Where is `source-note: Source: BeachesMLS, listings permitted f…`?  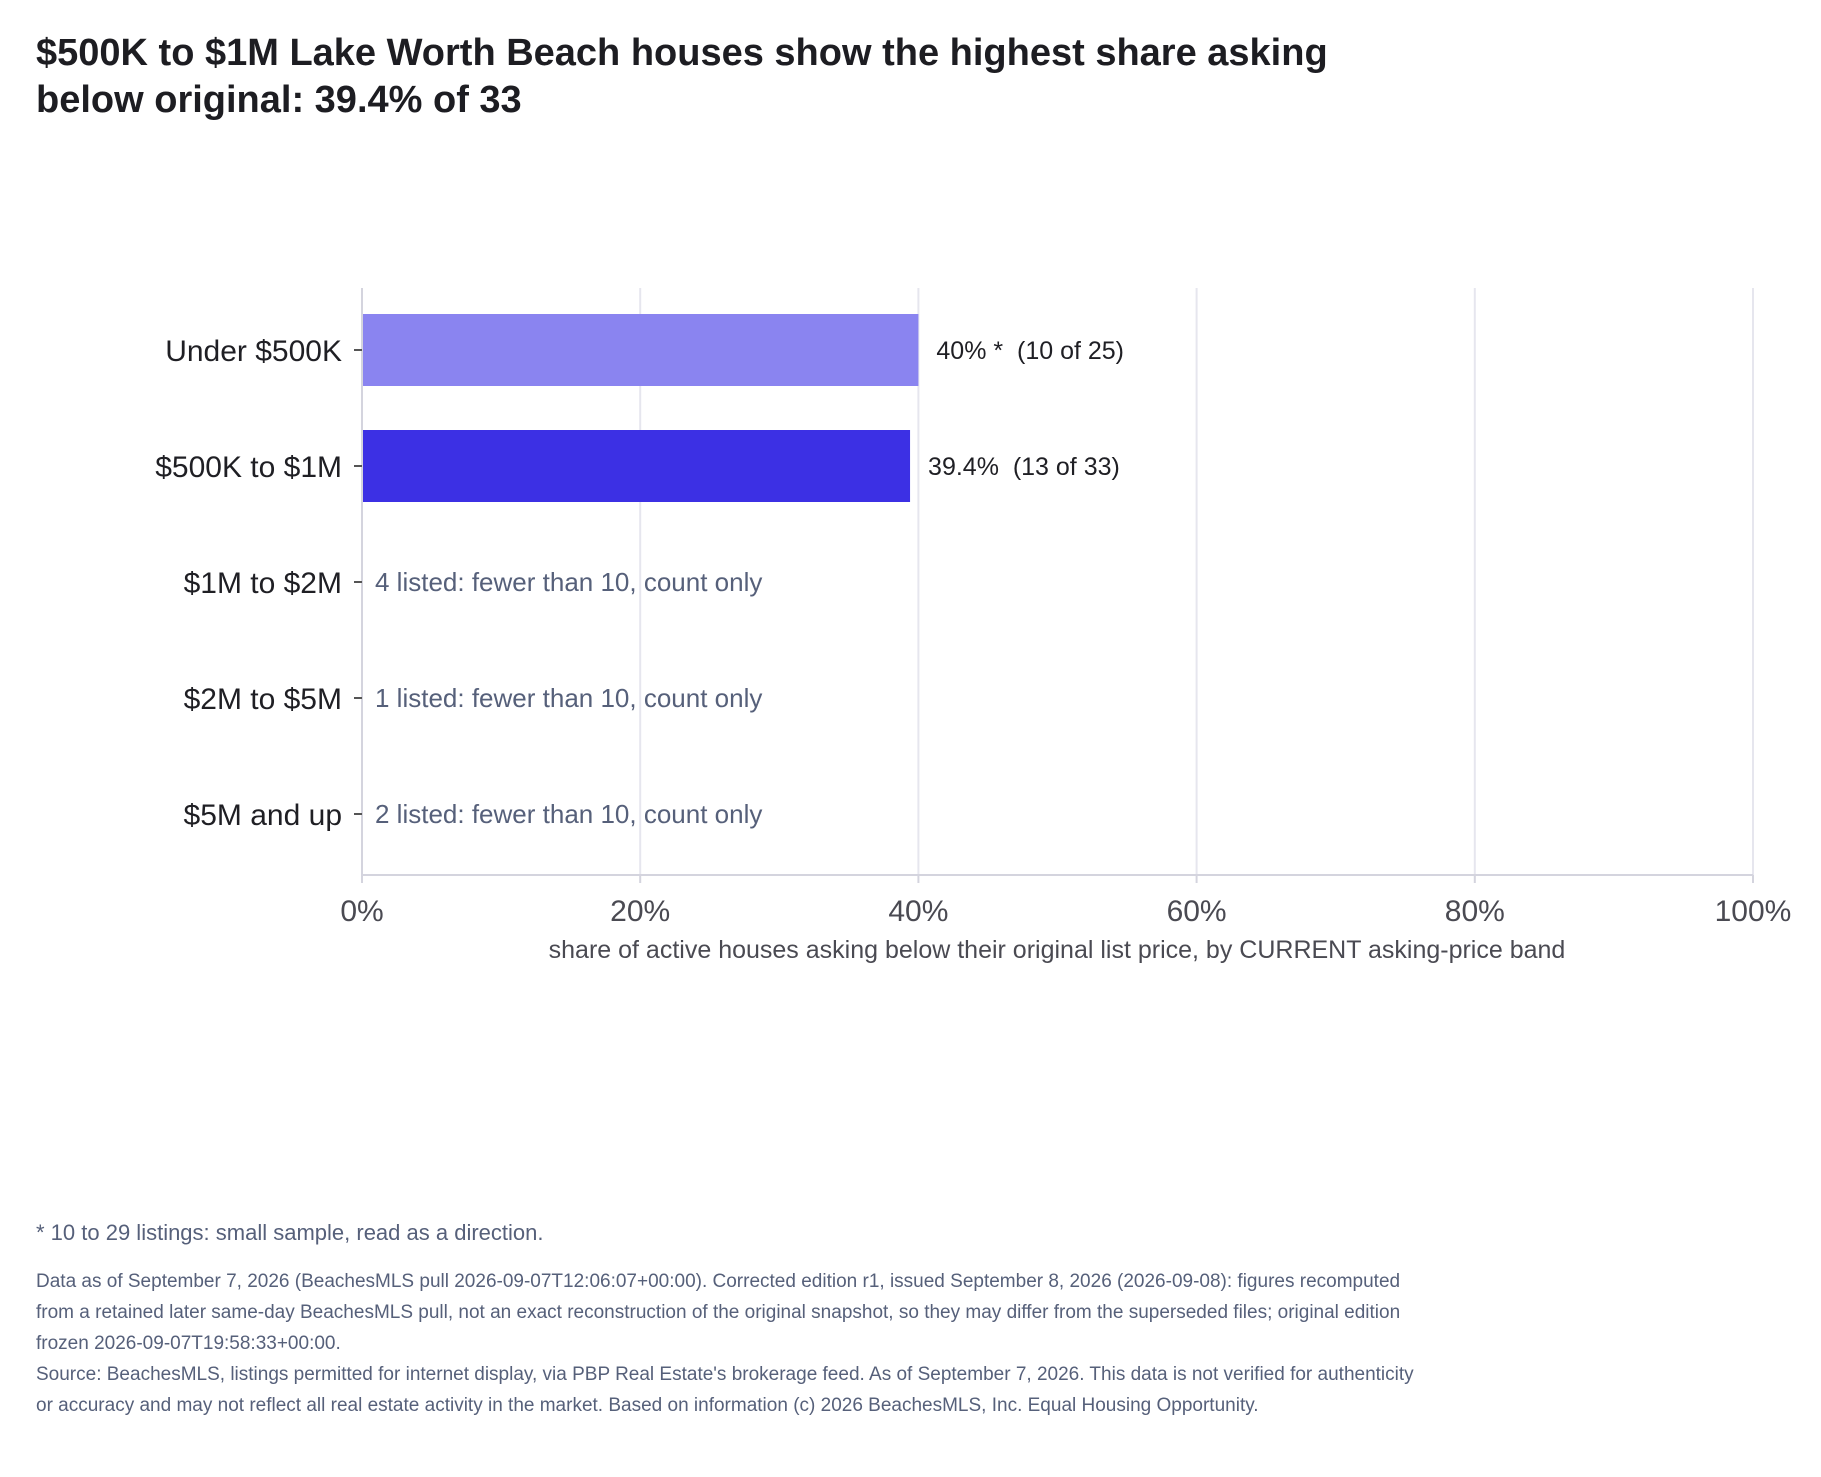
source-note: Source: BeachesMLS, listings permitted f… is located at coordinates (725, 1390).